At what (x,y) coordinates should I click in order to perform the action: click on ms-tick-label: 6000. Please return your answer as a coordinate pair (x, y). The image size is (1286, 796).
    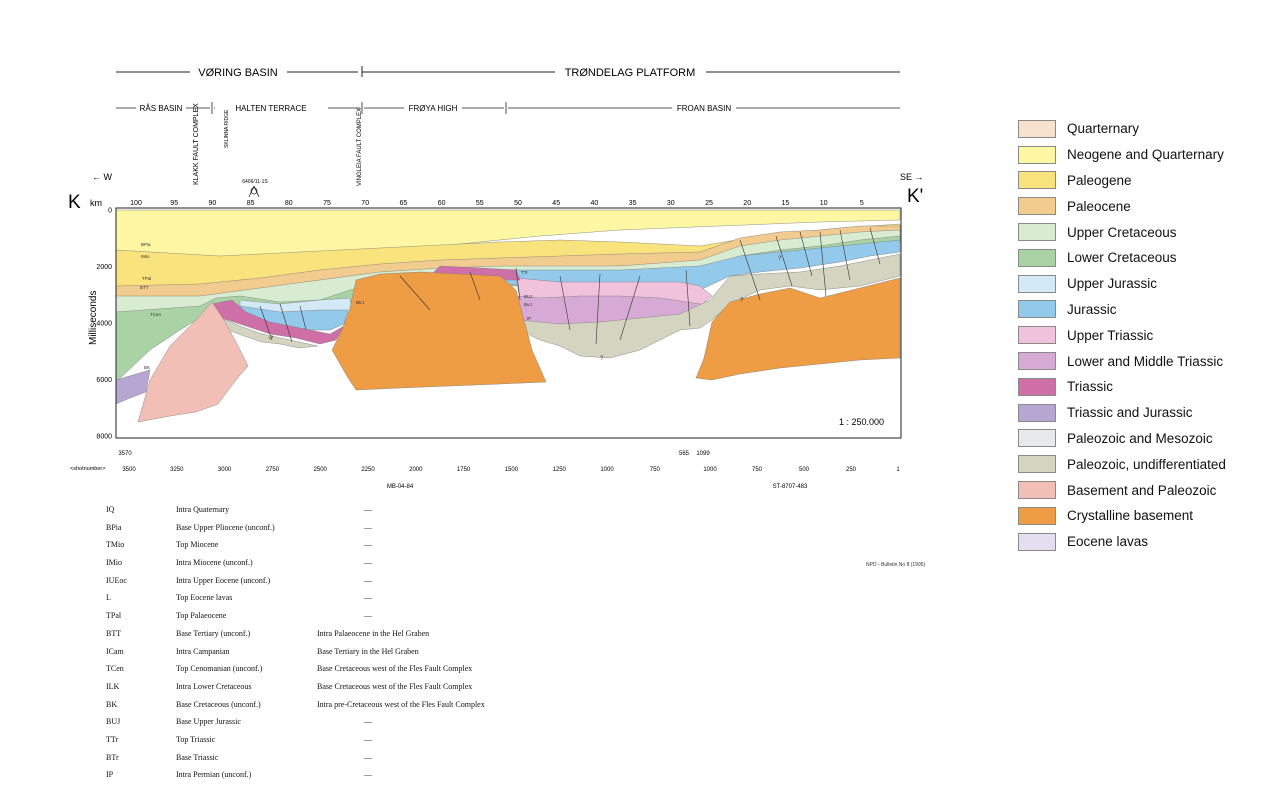
    Looking at the image, I should click on (104, 380).